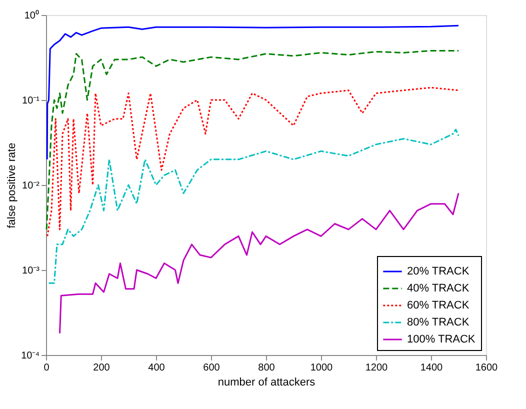 The width and height of the screenshot is (526, 409). I want to click on x-tick-label: 1000, so click(322, 368).